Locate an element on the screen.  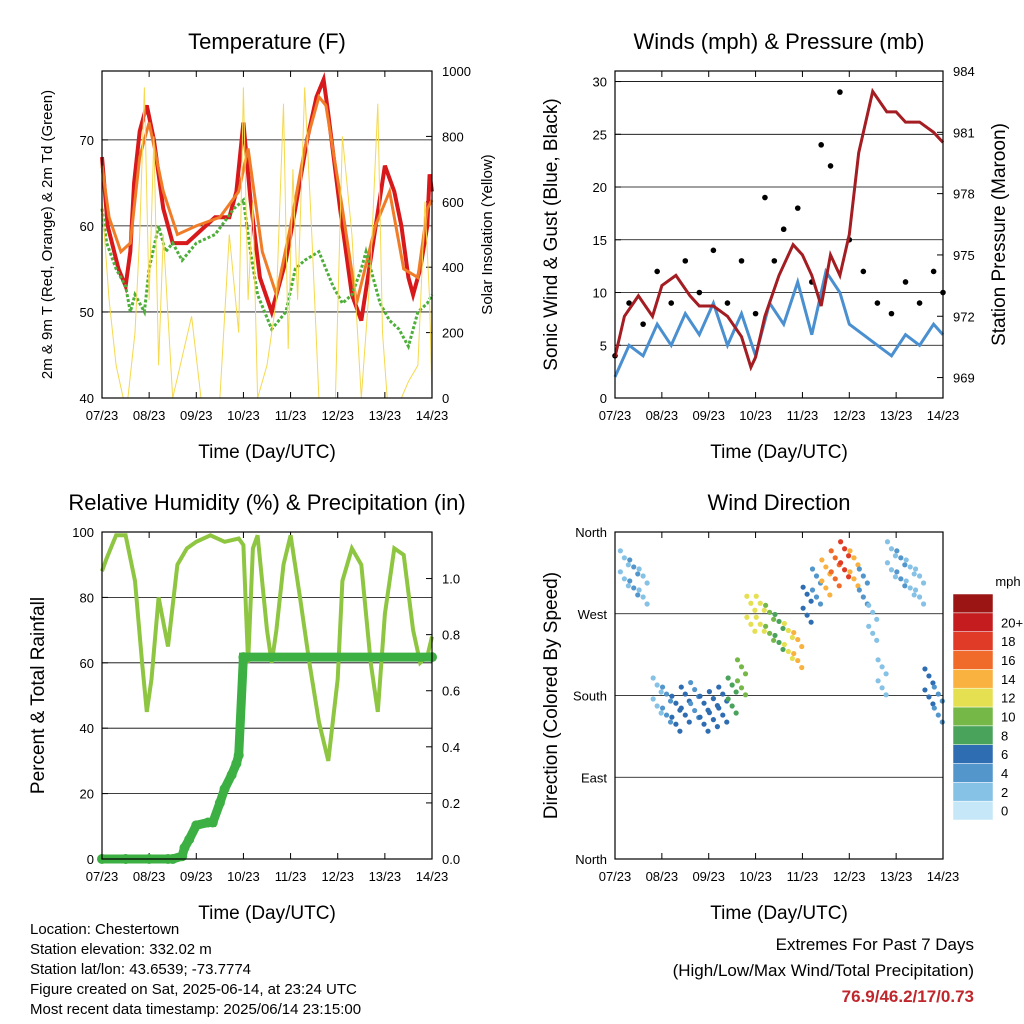
y-tick-label: 25 is located at coordinates (600, 134).